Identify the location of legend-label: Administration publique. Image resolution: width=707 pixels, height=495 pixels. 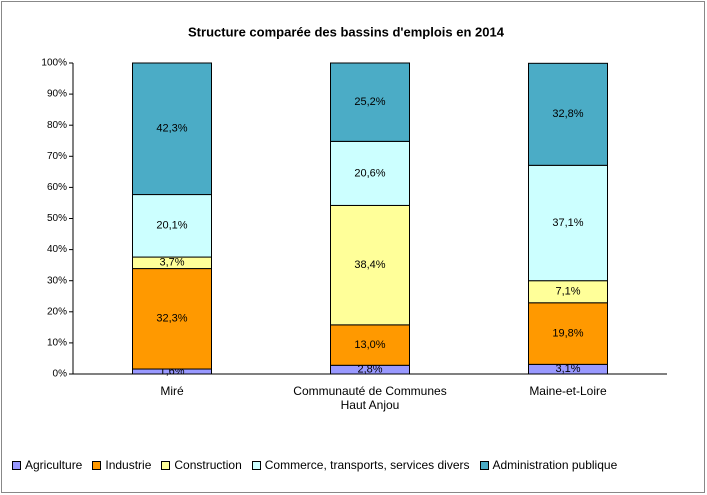
(555, 465).